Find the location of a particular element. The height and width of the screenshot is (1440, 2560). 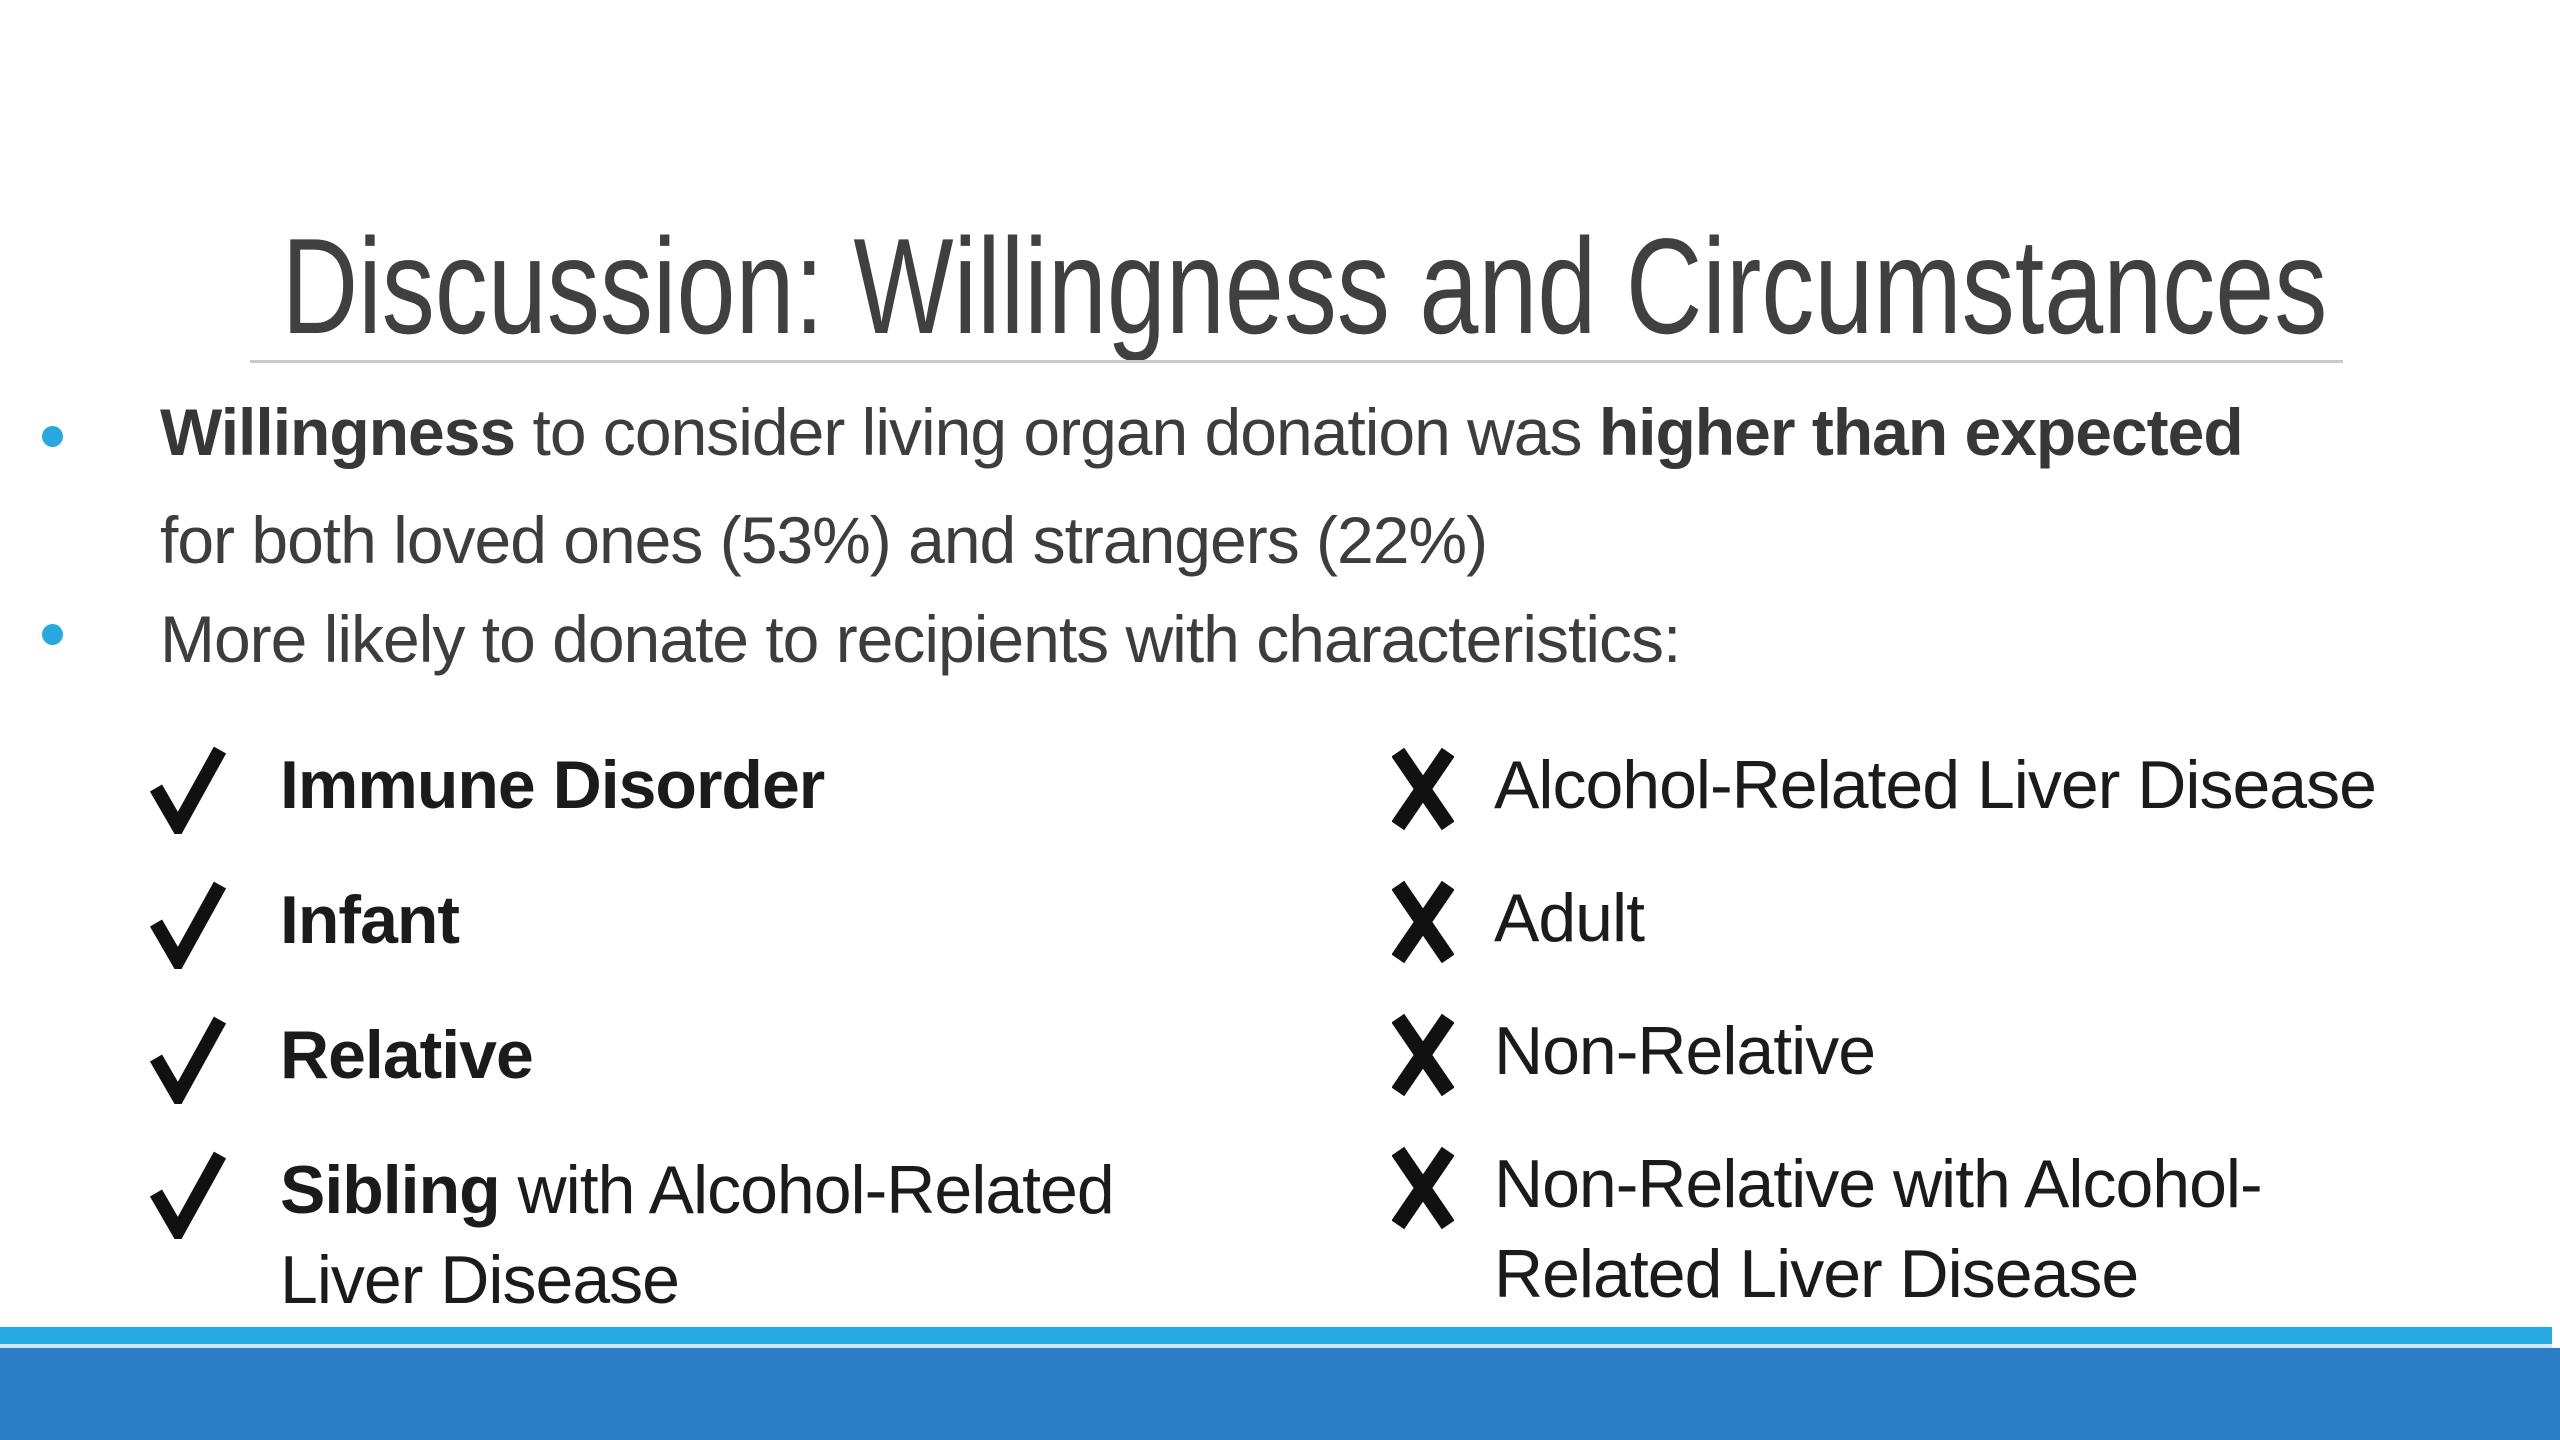

list-item-text: Relative is located at coordinates (407, 1055).